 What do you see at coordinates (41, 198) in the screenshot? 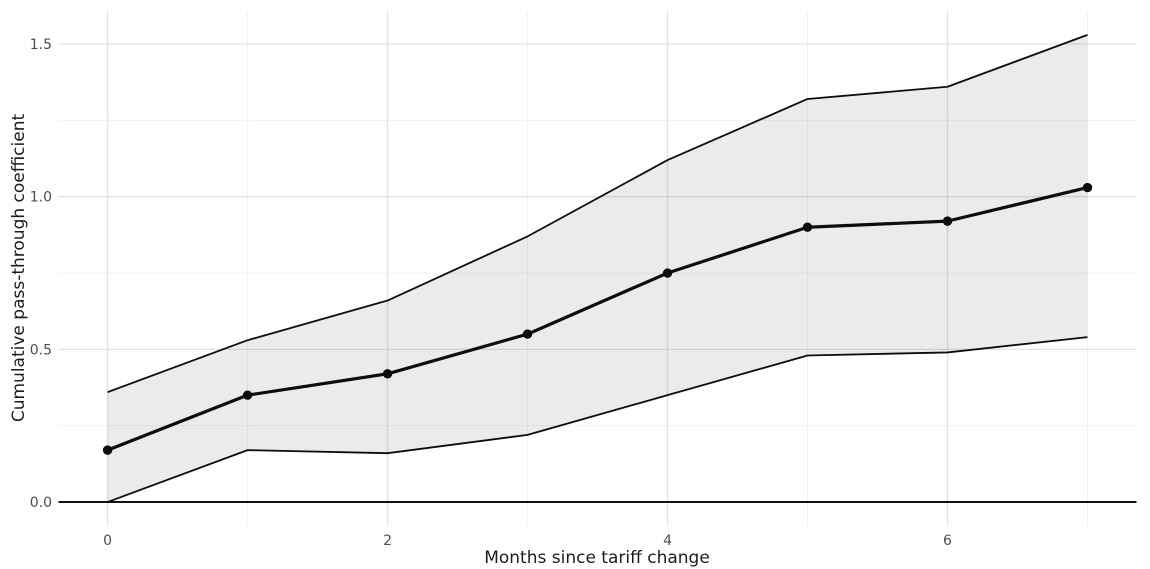
I see `y-tick-label: 1.0` at bounding box center [41, 198].